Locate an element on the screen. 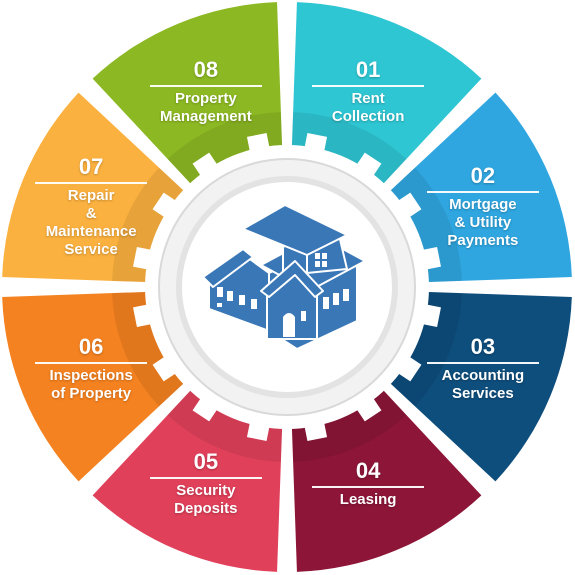 Image resolution: width=575 pixels, height=575 pixels. segment-number: 05 is located at coordinates (205, 464).